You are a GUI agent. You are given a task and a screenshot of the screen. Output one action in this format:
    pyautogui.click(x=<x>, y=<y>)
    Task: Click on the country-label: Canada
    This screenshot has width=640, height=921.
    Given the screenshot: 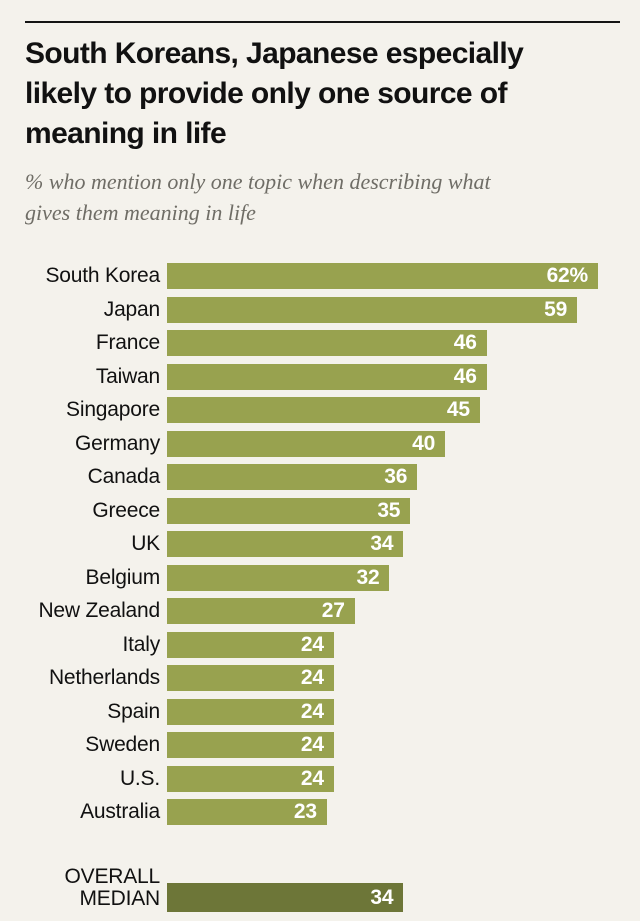 What is the action you would take?
    pyautogui.click(x=124, y=476)
    